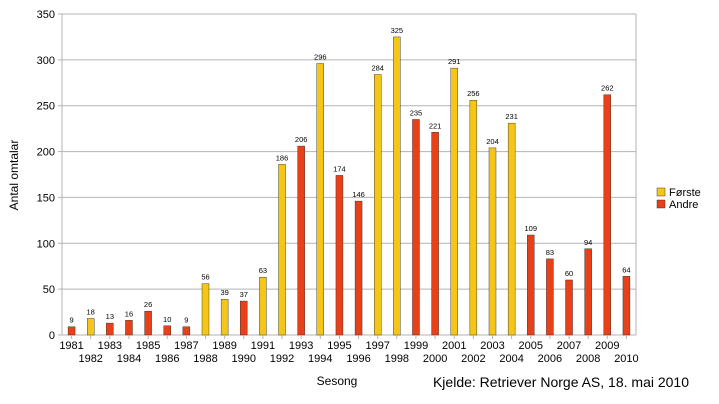  What do you see at coordinates (110, 346) in the screenshot?
I see `x-tick-label: 1983` at bounding box center [110, 346].